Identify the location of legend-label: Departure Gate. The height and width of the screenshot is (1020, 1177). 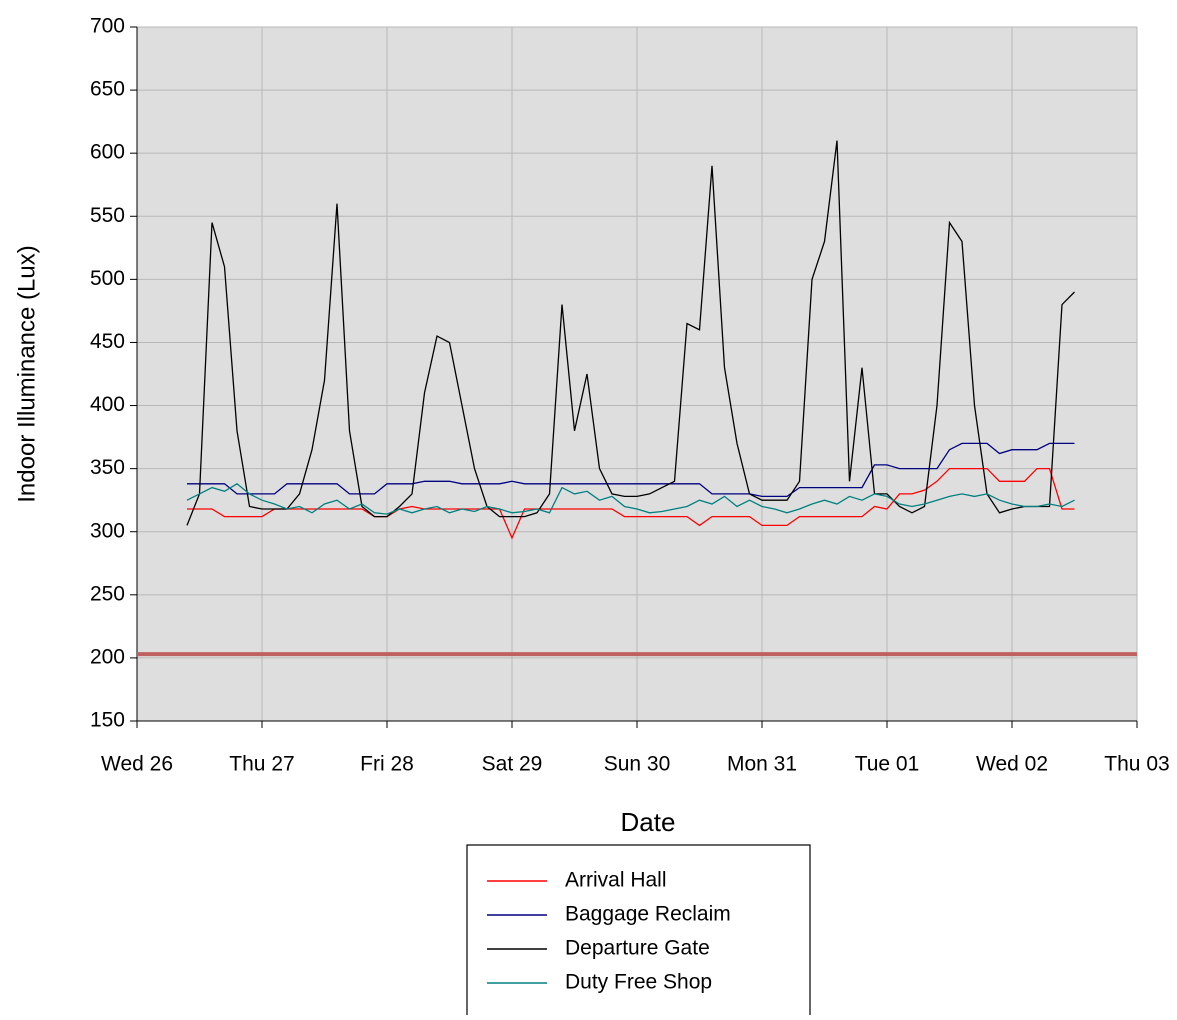
(637, 948).